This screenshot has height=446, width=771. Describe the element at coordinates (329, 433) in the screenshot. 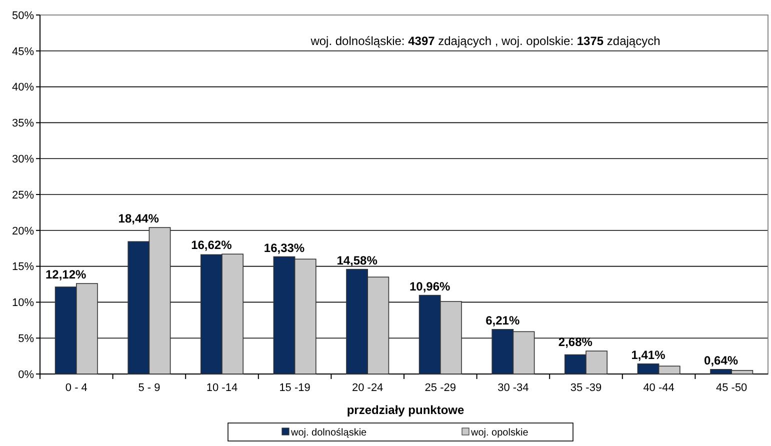

I see `legend-label: woj. dolnośląskie` at that location.